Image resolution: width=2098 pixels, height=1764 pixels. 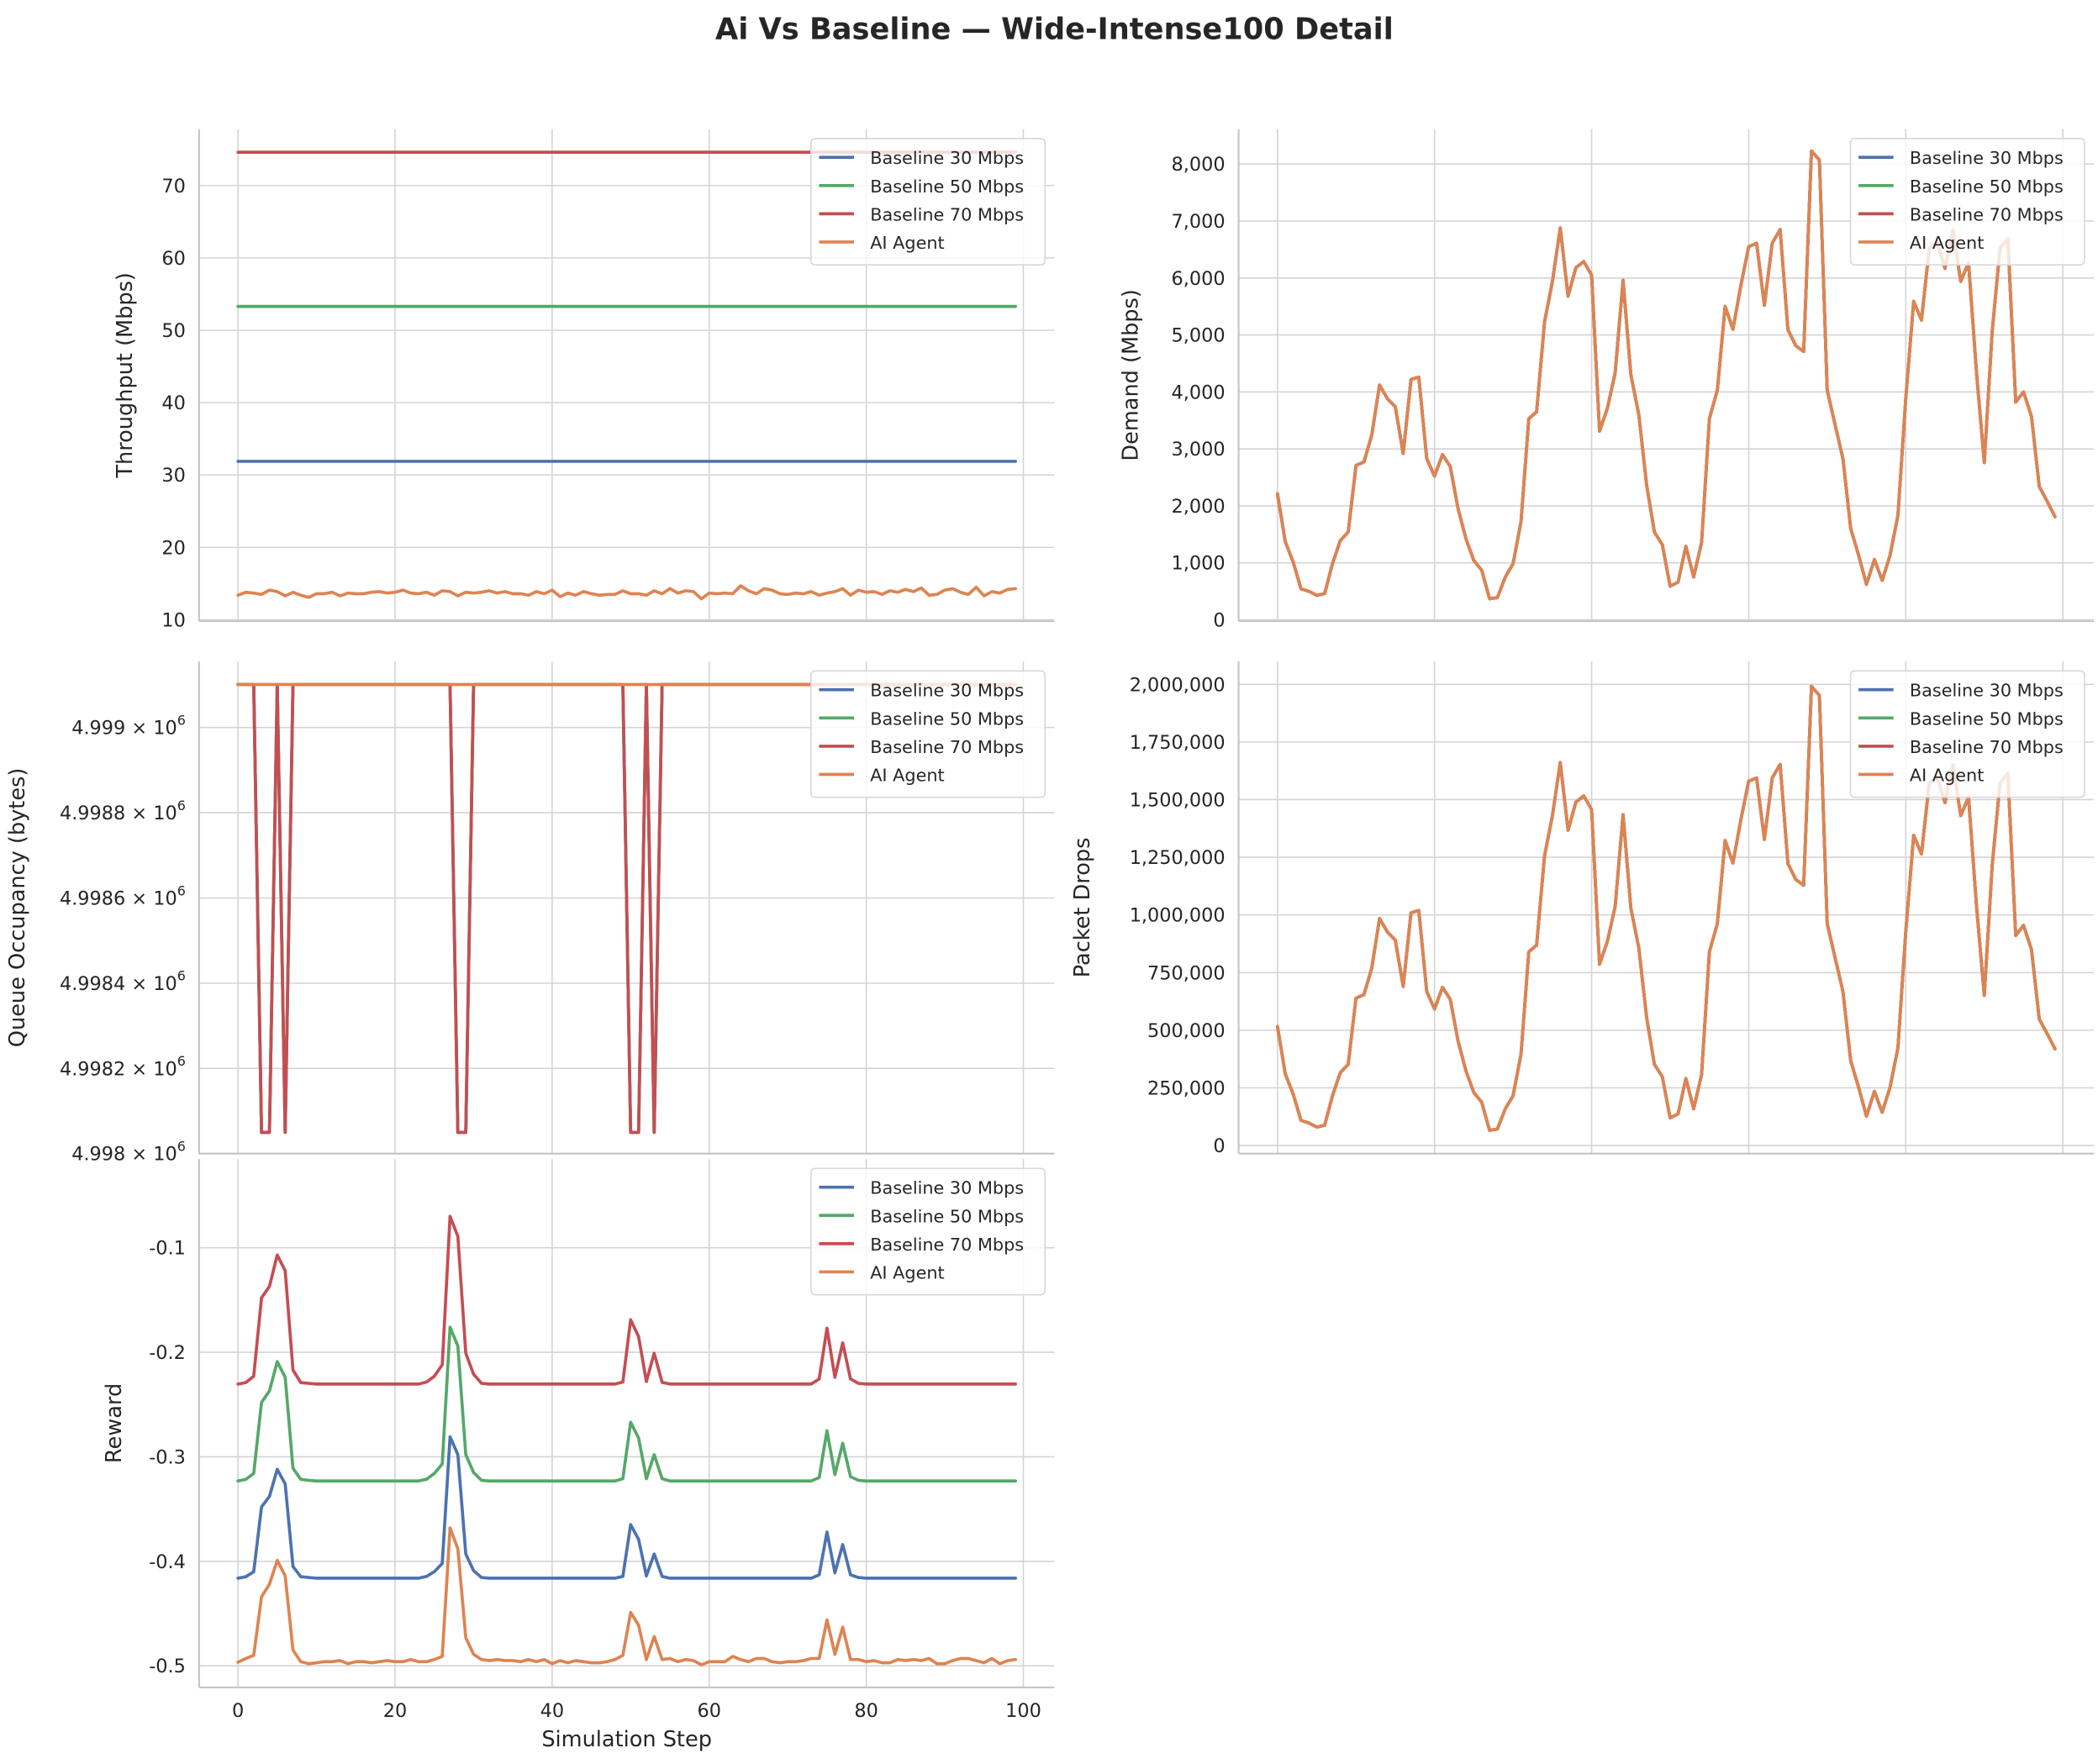 I want to click on y-tick-mantissa: 4.9988 × 10, so click(x=119, y=813).